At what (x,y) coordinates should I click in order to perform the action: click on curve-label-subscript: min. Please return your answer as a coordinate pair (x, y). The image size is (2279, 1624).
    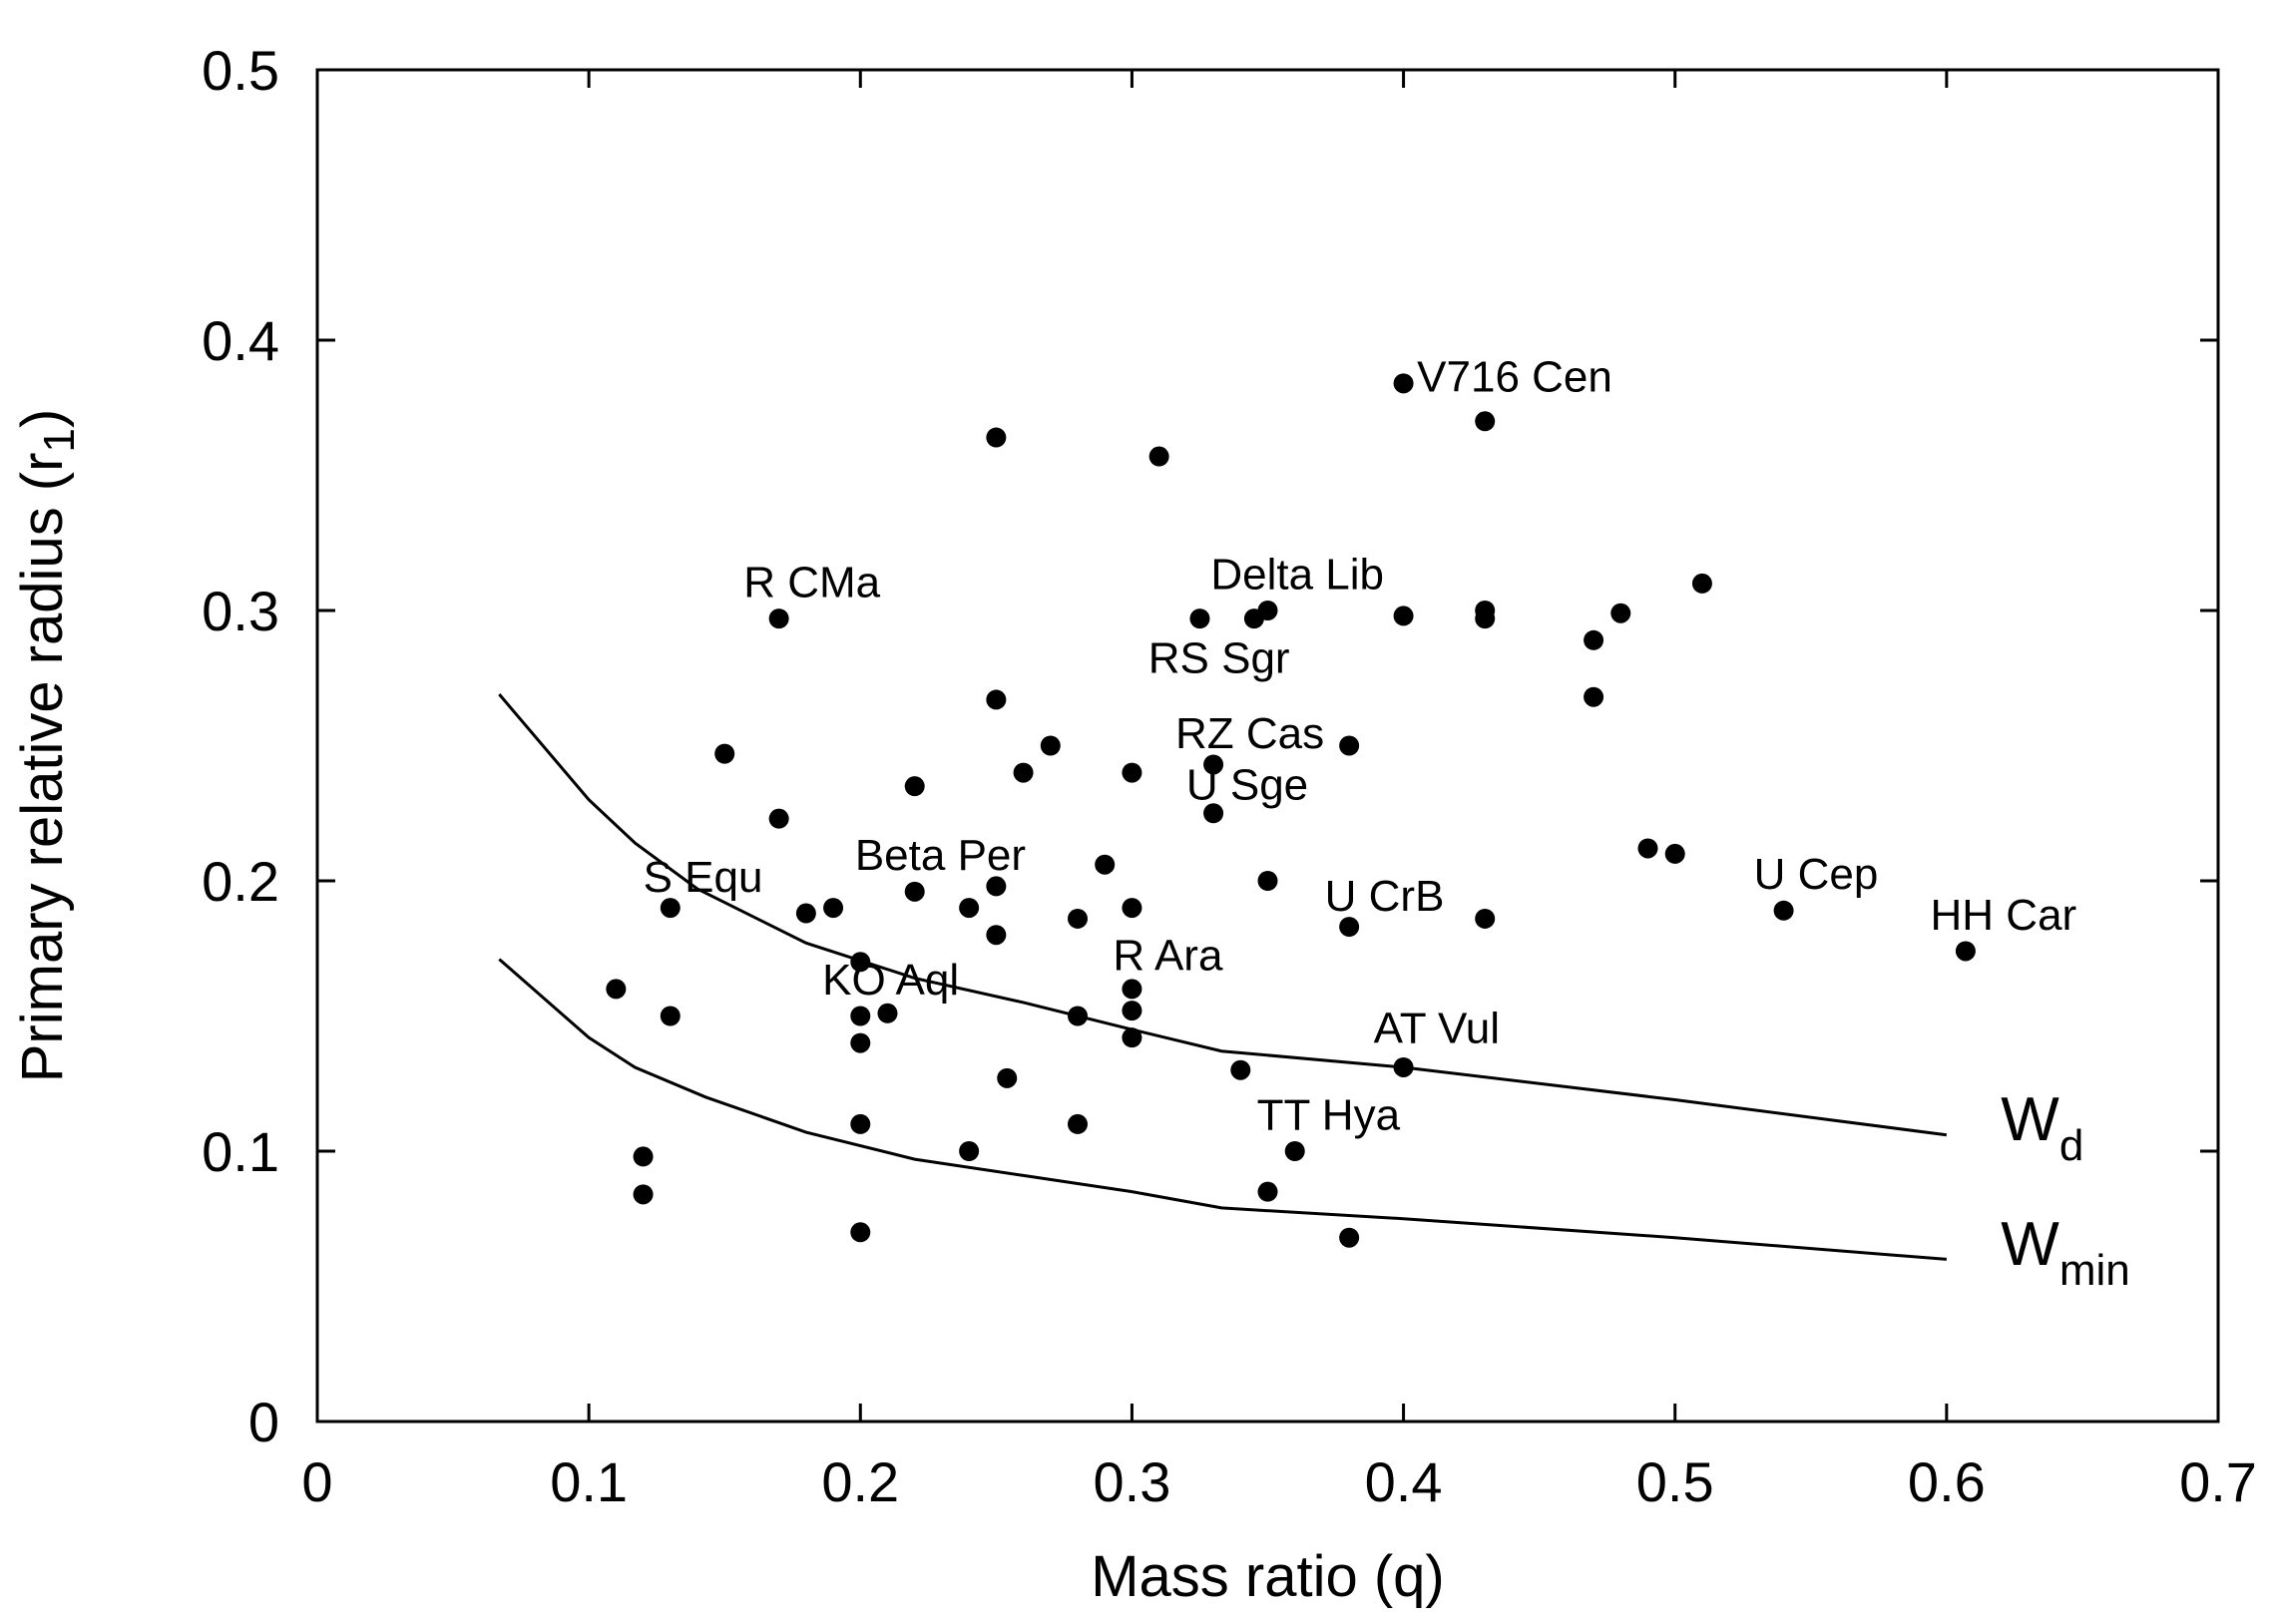
    Looking at the image, I should click on (2094, 1271).